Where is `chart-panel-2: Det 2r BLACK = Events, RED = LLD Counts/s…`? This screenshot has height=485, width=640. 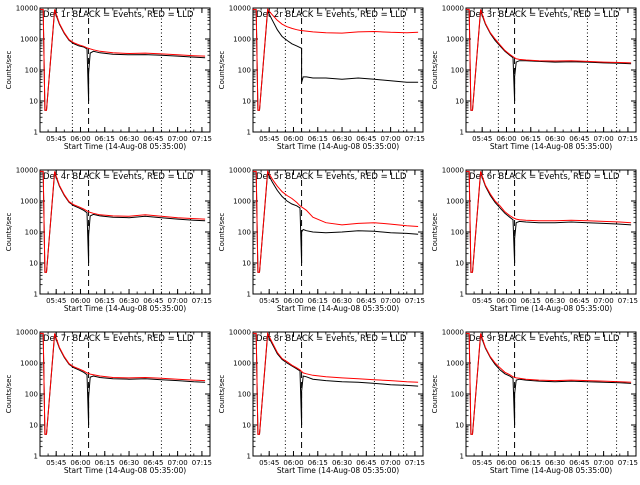 chart-panel-2: Det 2r BLACK = Events, RED = LLD Counts/s… is located at coordinates (321, 78).